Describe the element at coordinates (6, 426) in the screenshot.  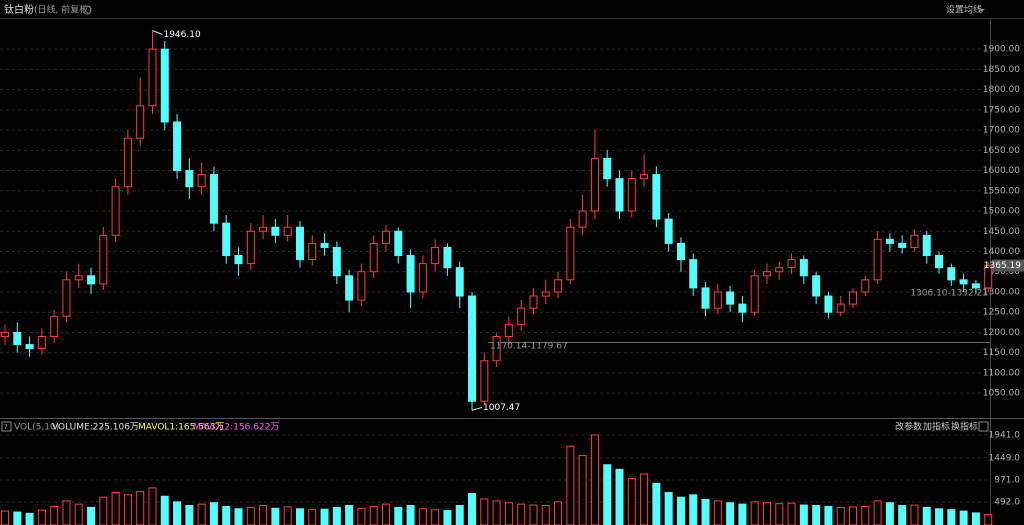
I see `help-icon` at that location.